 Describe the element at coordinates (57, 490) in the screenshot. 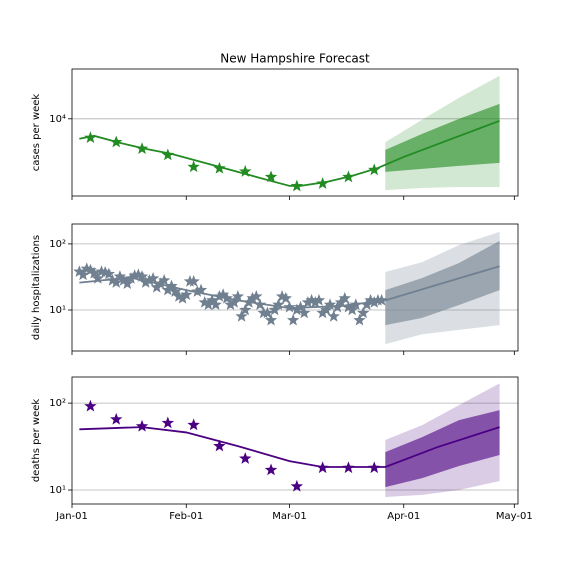

I see `y-tick-label: 10¹` at that location.